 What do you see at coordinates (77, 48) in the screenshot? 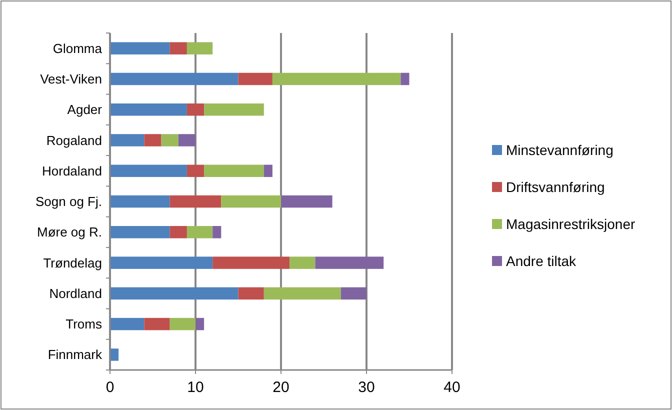
I see `y-tick-label: Glomma` at bounding box center [77, 48].